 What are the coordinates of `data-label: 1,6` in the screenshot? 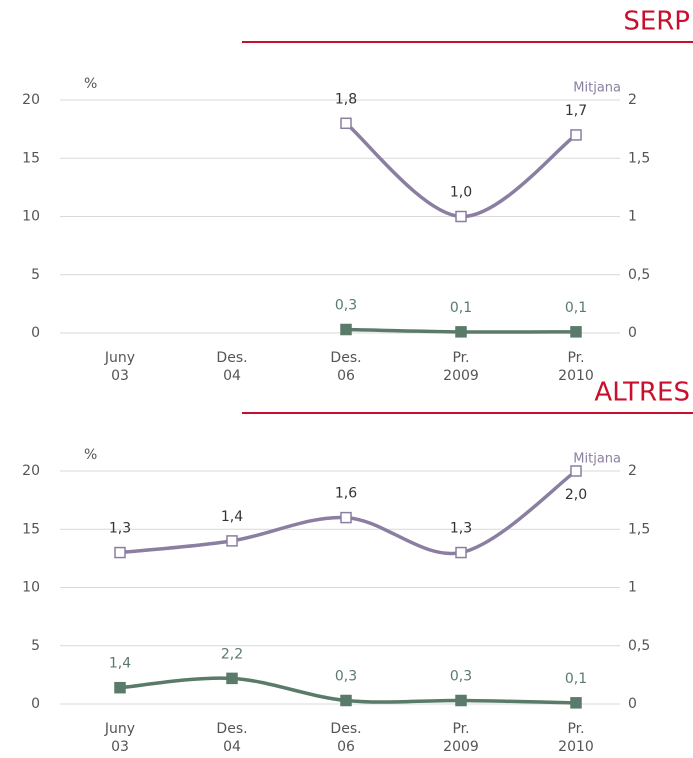 It's located at (346, 494).